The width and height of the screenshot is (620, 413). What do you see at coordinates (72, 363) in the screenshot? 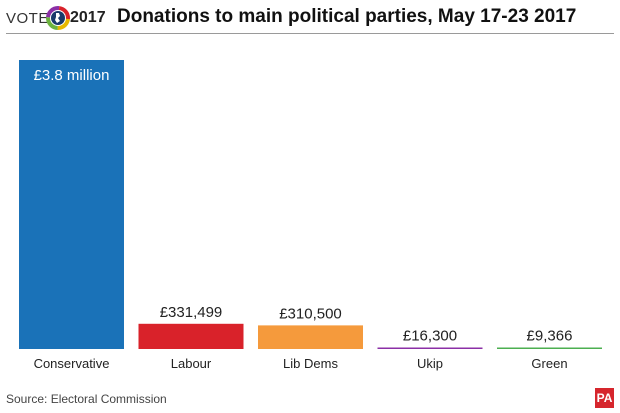
I see `category-label-conservative: Conservative` at bounding box center [72, 363].